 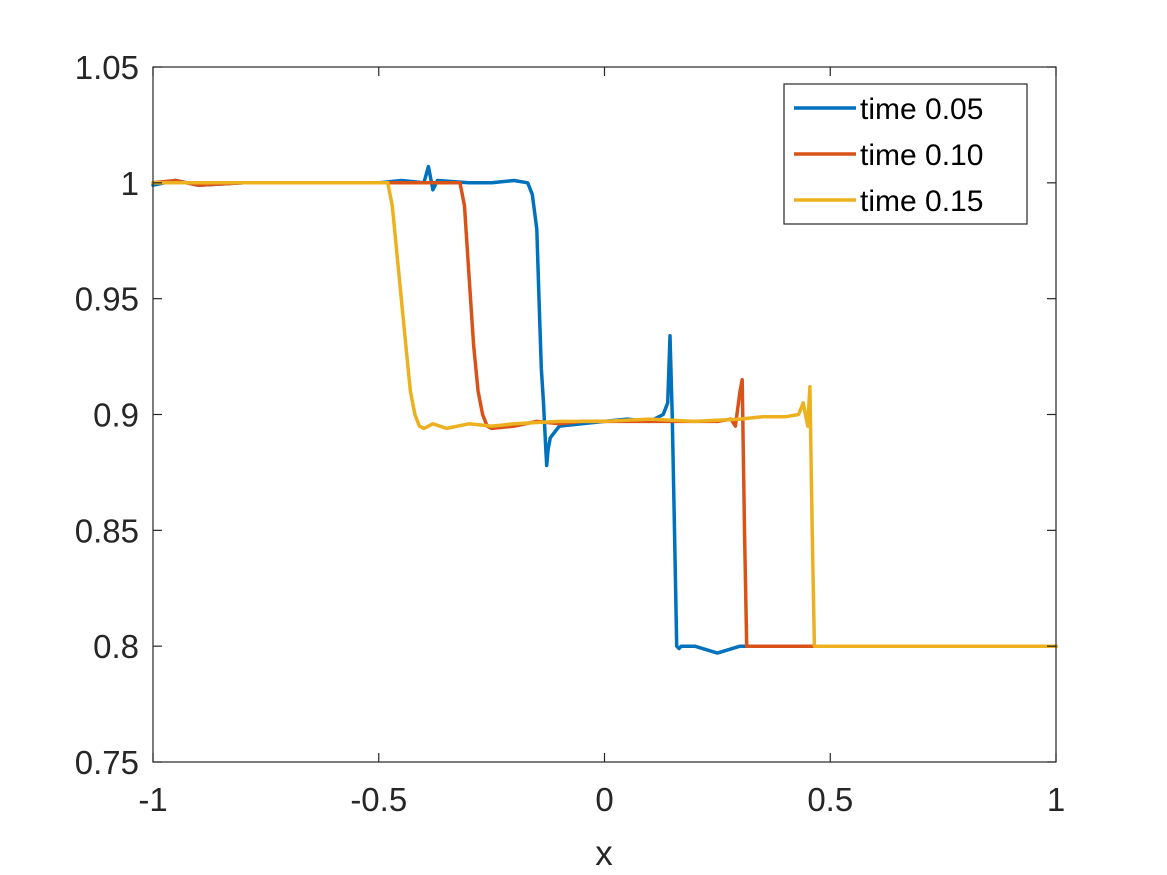 What do you see at coordinates (107, 299) in the screenshot?
I see `y-tick-label: 0.95` at bounding box center [107, 299].